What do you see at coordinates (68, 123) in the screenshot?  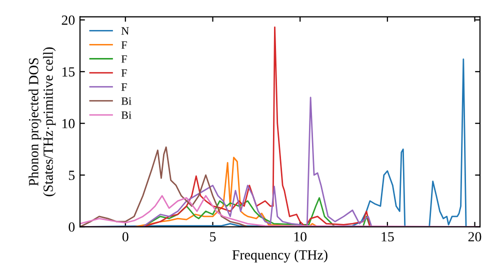 I see `y-tick-label: 10` at bounding box center [68, 123].